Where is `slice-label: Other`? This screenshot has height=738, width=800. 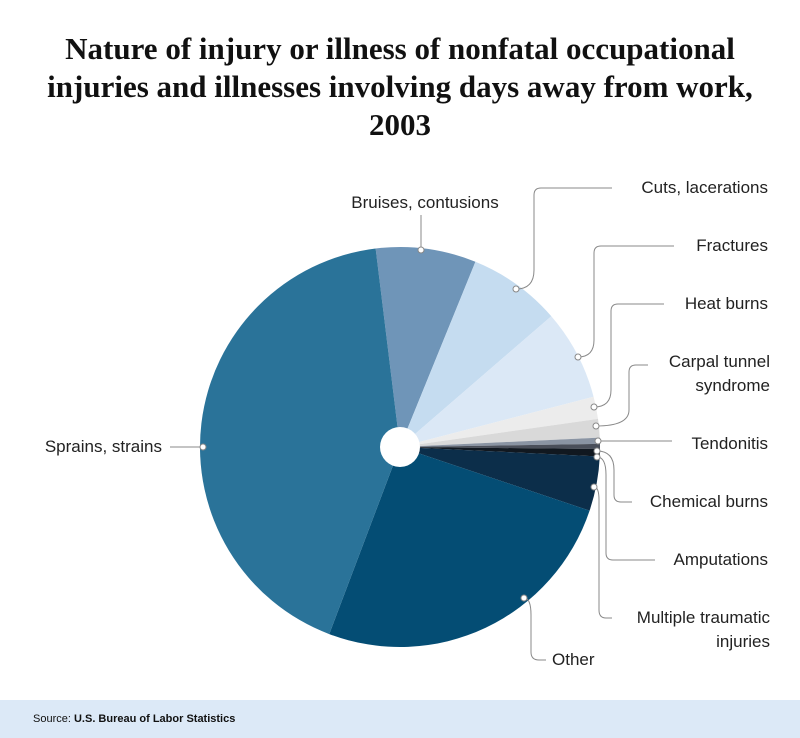 slice-label: Other is located at coordinates (573, 659).